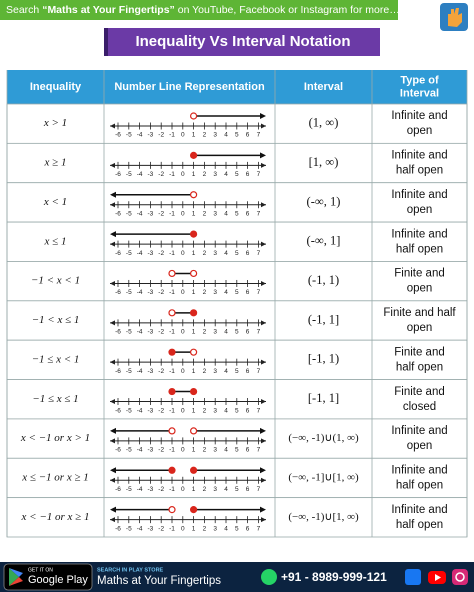 The width and height of the screenshot is (474, 592). Describe the element at coordinates (323, 517) in the screenshot. I see `interval: (−∞, -1)∪[1, ∞)` at that location.